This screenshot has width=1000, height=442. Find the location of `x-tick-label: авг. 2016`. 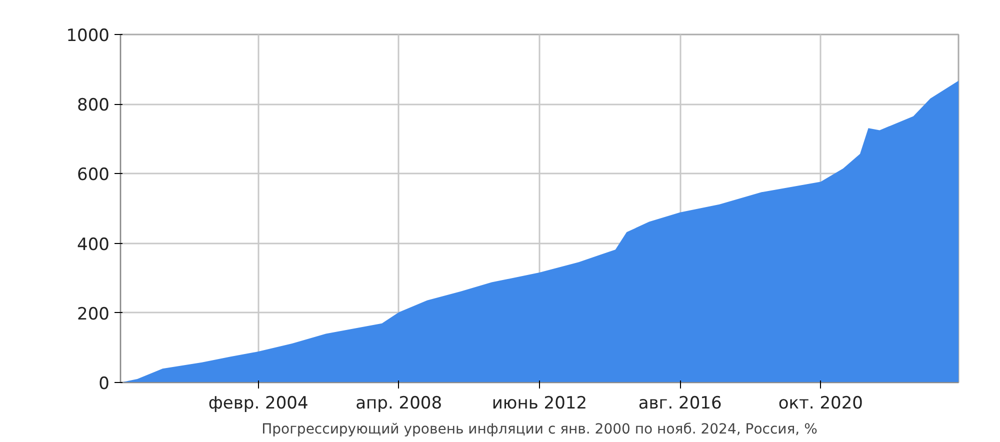

x-tick-label: авг. 2016 is located at coordinates (680, 404).